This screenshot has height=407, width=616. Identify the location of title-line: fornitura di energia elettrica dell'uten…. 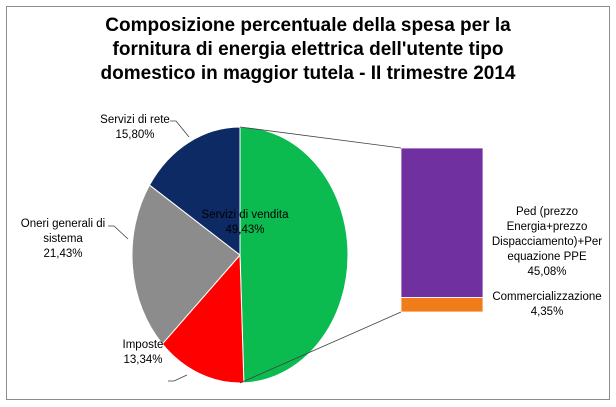
(308, 49).